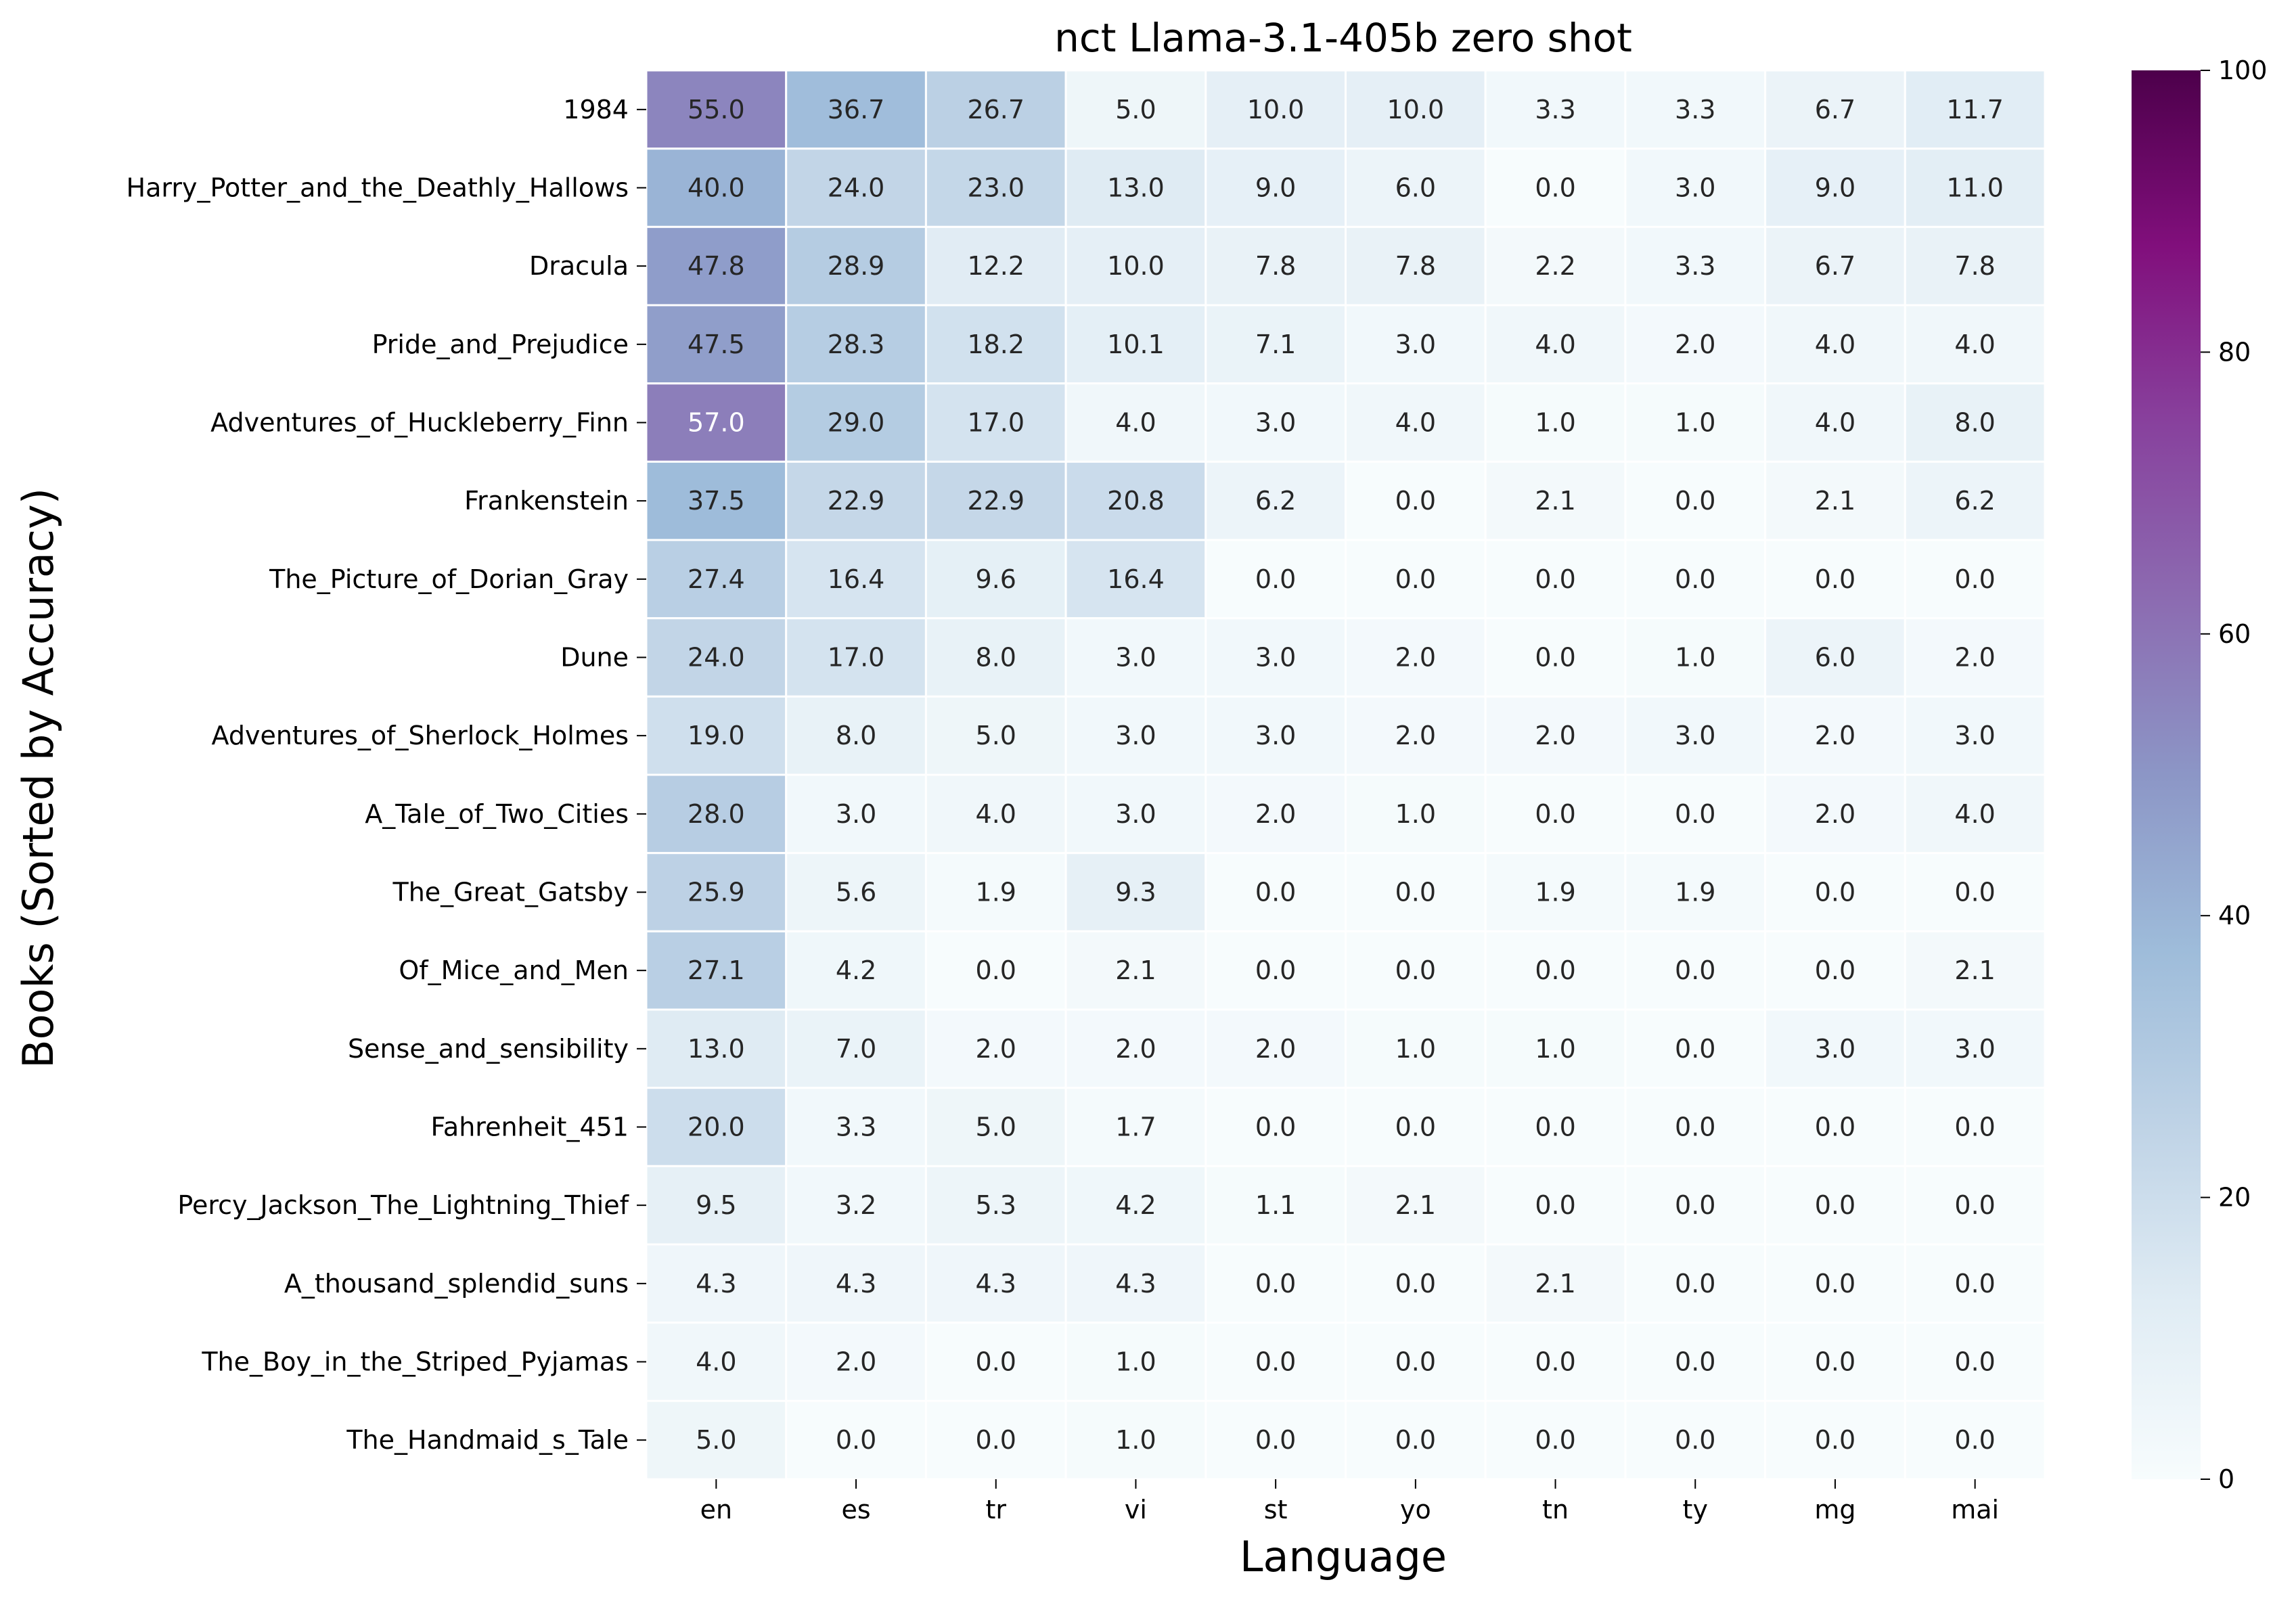 Image resolution: width=2296 pixels, height=1601 pixels. Describe the element at coordinates (1415, 1510) in the screenshot. I see `column-label: yo` at that location.